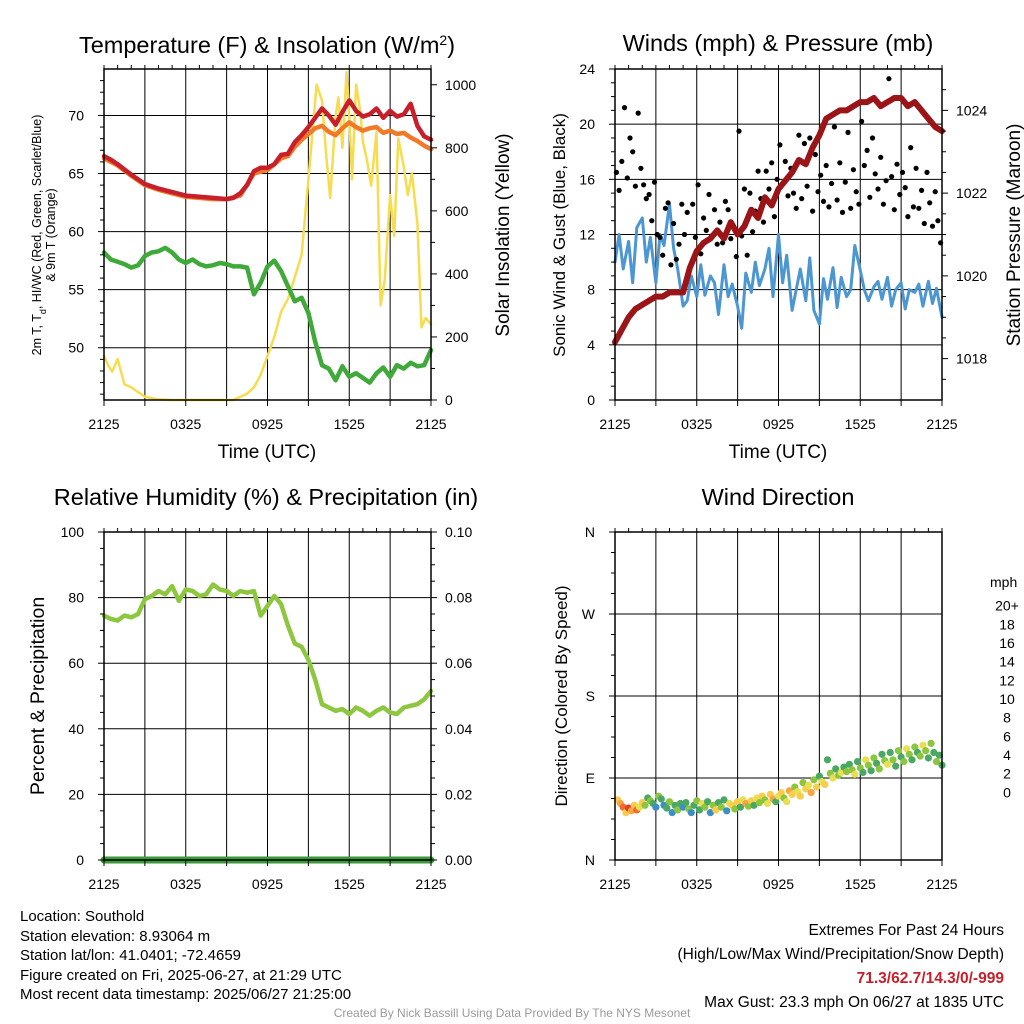  Describe the element at coordinates (589, 614) in the screenshot. I see `y-tick-label: W` at that location.